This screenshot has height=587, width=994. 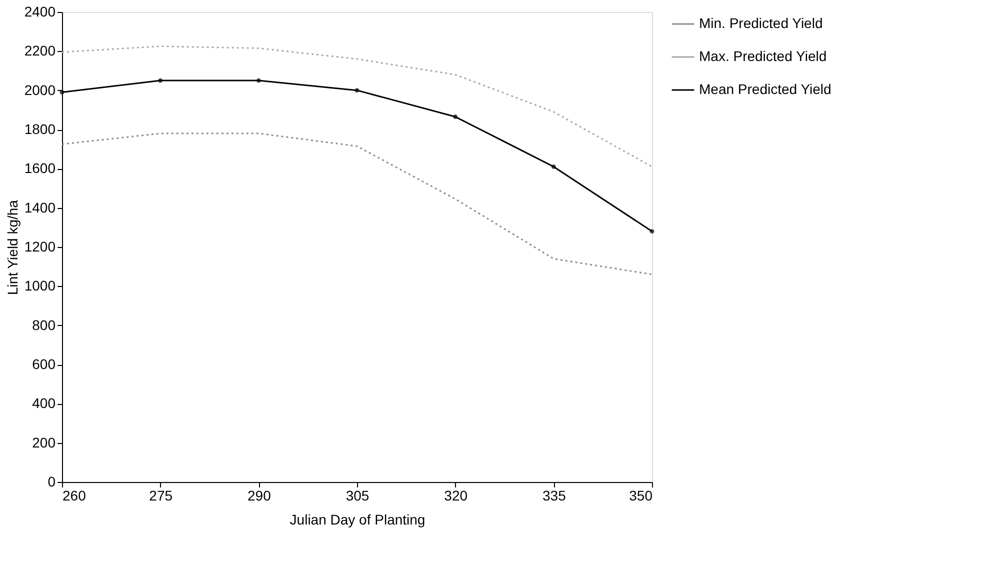 I want to click on y-tick-label: 1800, so click(x=40, y=129).